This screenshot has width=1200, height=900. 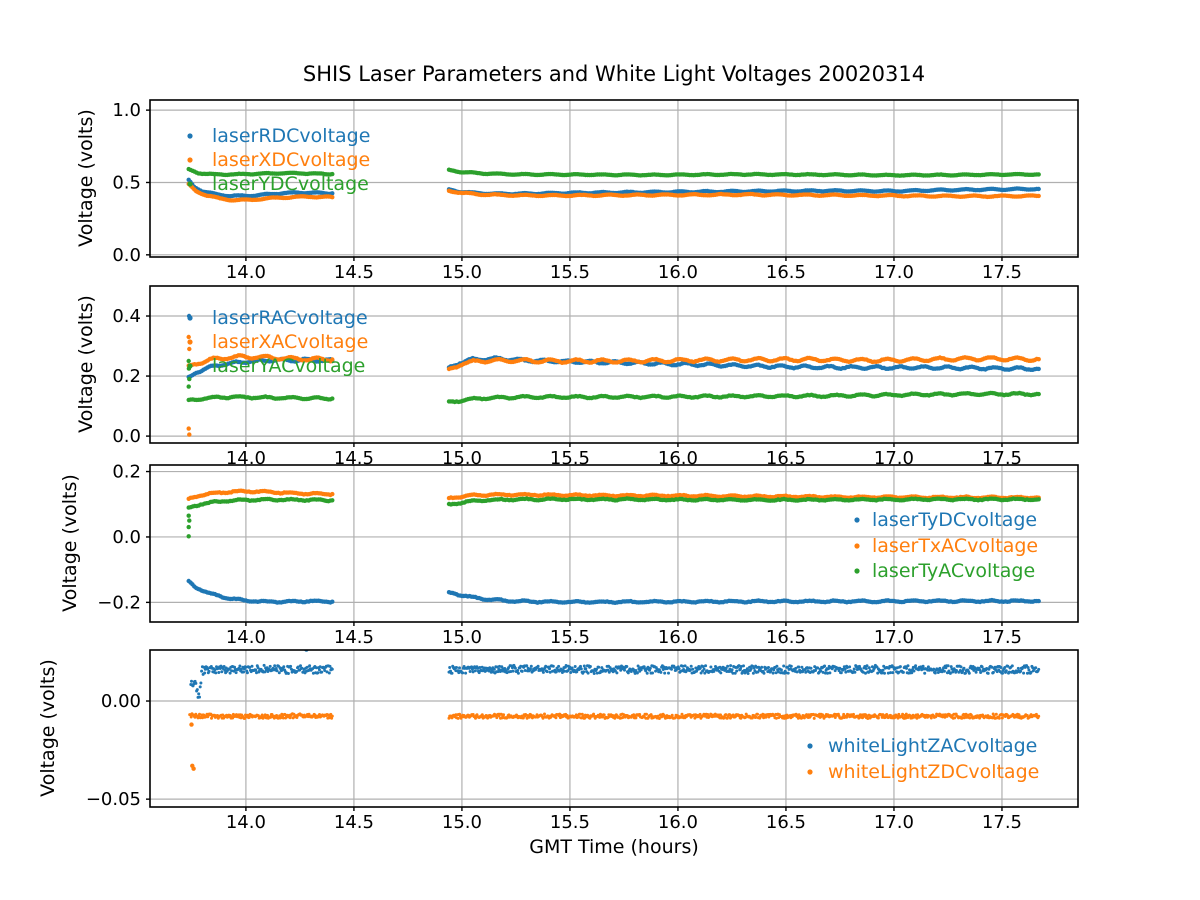 I want to click on y-tick-label: 1.0, so click(x=126, y=110).